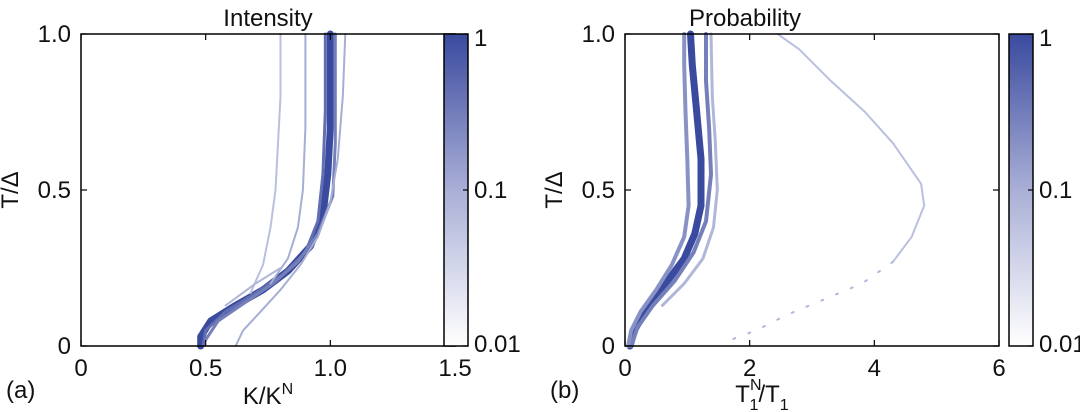 This screenshot has height=412, width=1080. Describe the element at coordinates (756, 385) in the screenshot. I see `panel-b-xlabel-sup: N` at that location.